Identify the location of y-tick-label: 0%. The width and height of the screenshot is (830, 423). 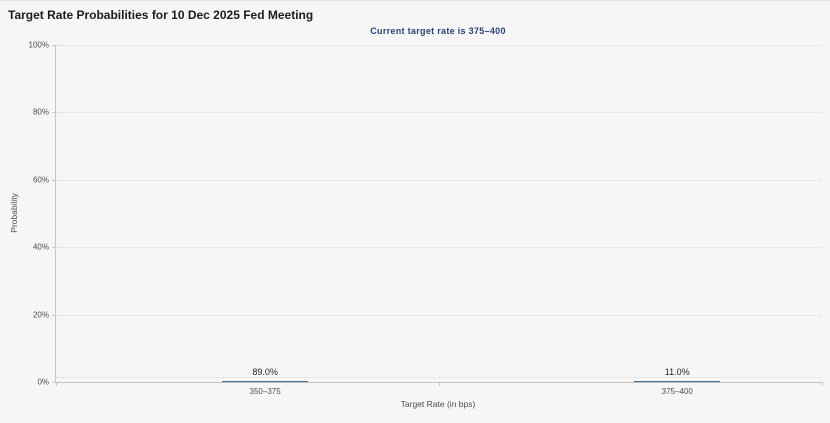
(43, 382).